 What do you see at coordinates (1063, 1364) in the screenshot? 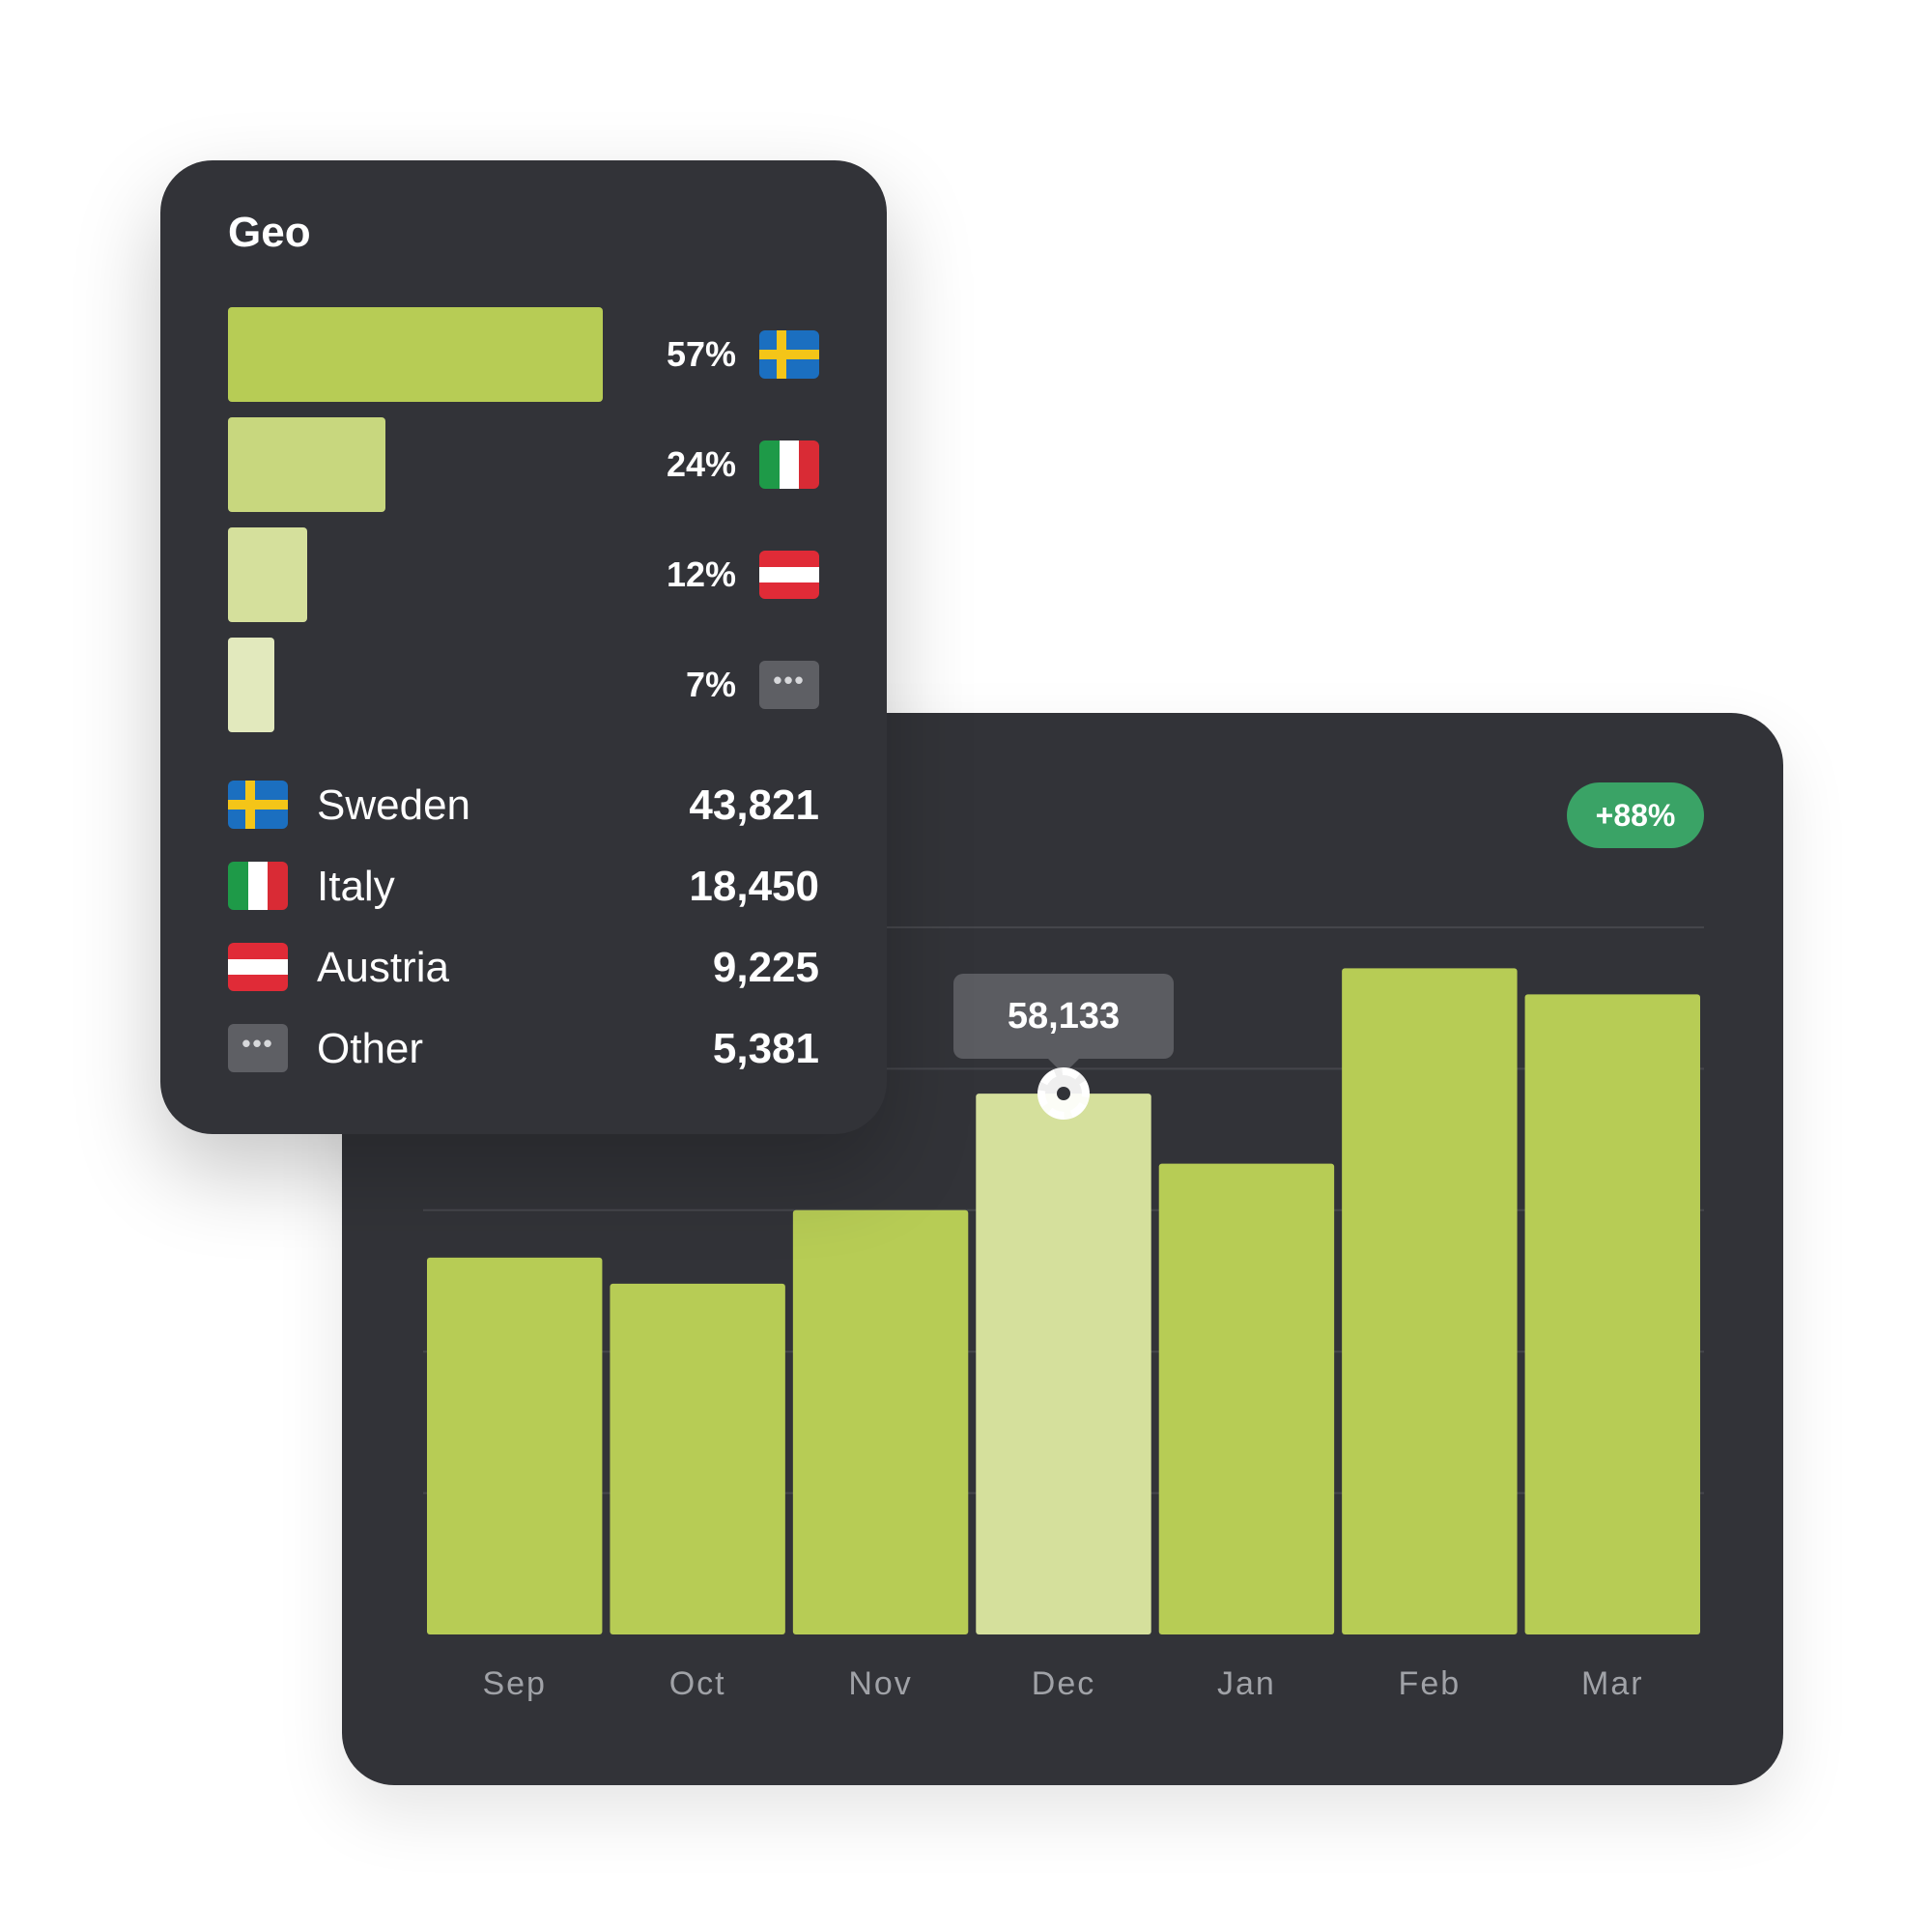
I see `bar-dec` at bounding box center [1063, 1364].